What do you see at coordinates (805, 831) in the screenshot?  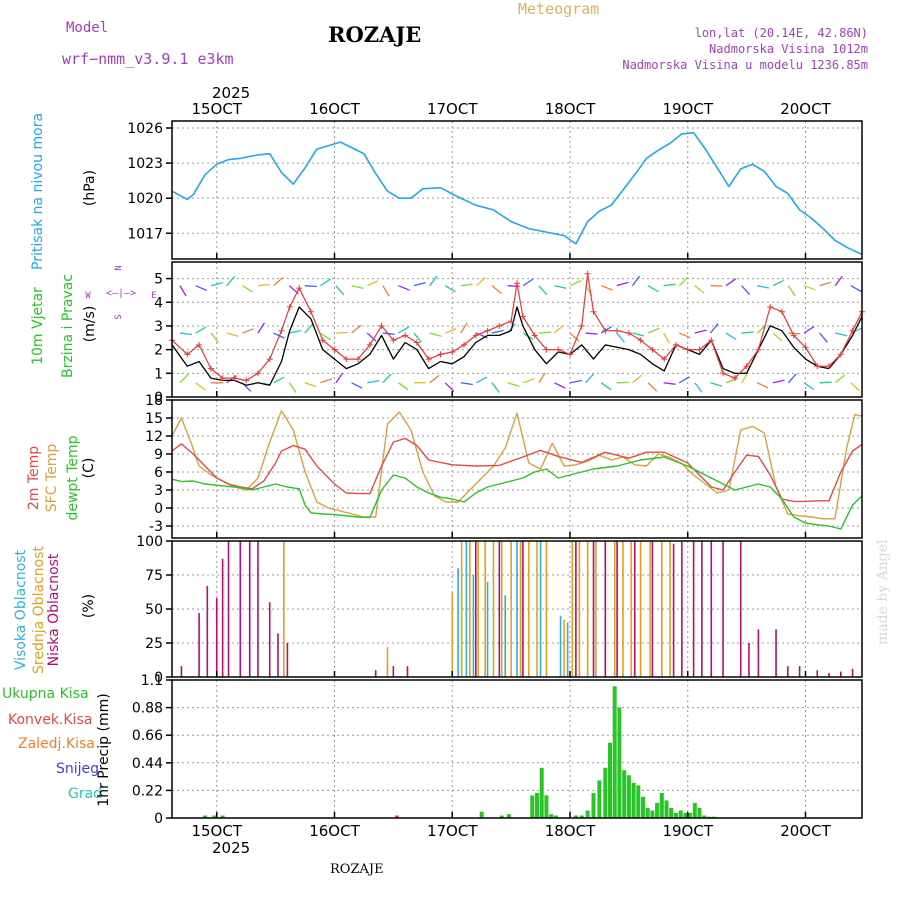 I see `x-tick-label-bottom: 20OCT` at bounding box center [805, 831].